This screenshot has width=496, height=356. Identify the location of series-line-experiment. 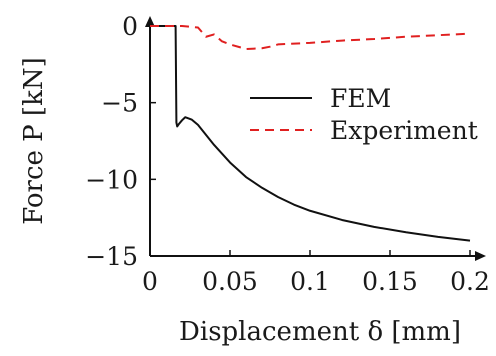
(310, 37).